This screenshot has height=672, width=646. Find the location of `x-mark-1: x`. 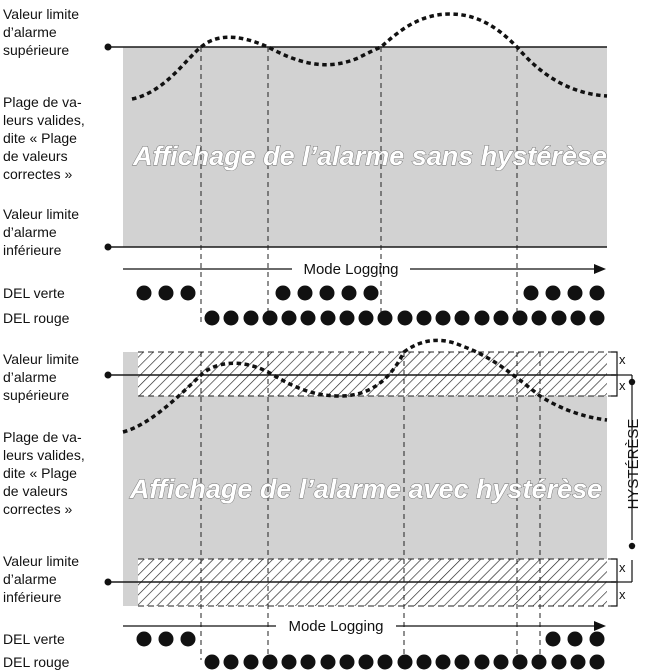

x-mark-1: x is located at coordinates (622, 359).